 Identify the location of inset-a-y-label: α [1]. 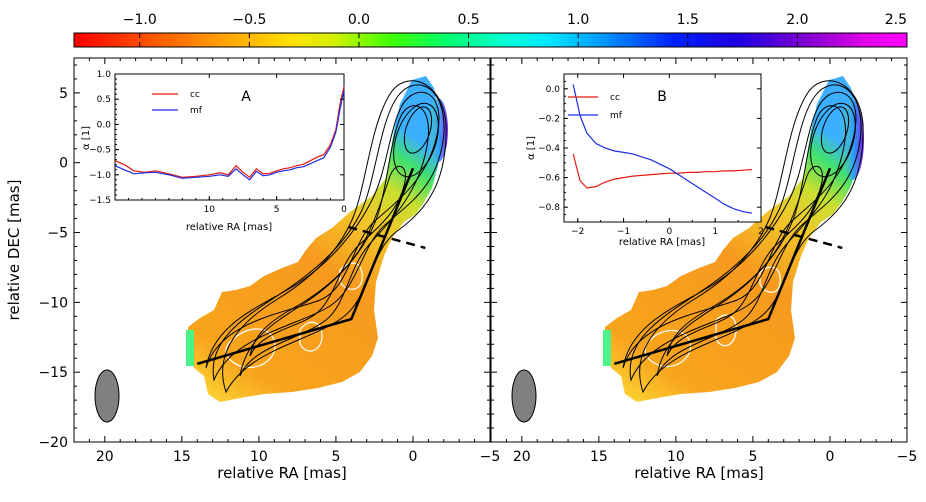
(86, 138).